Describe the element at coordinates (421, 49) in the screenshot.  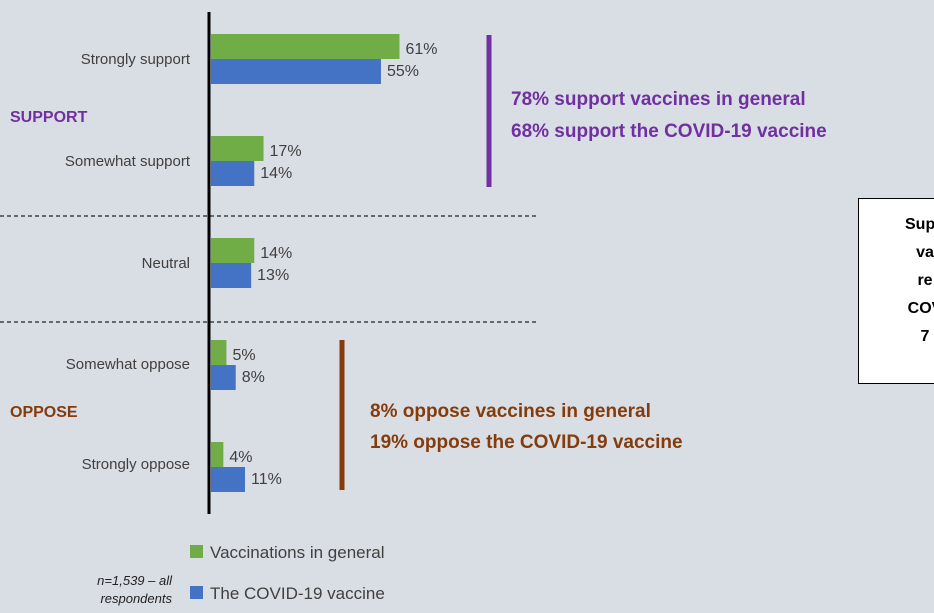
I see `value-label-strongly-support-vaccinations-in-general: 61%` at that location.